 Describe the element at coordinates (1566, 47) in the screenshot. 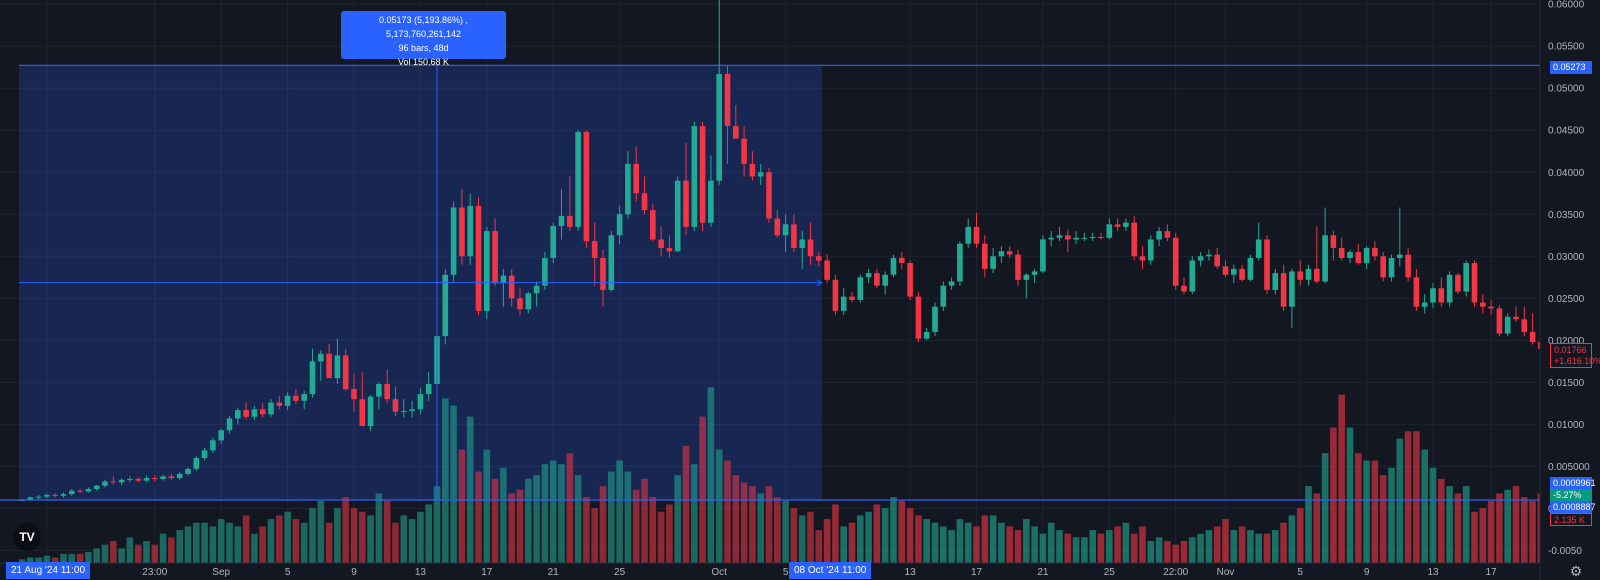

I see `price-tick-label: 0.05500` at that location.